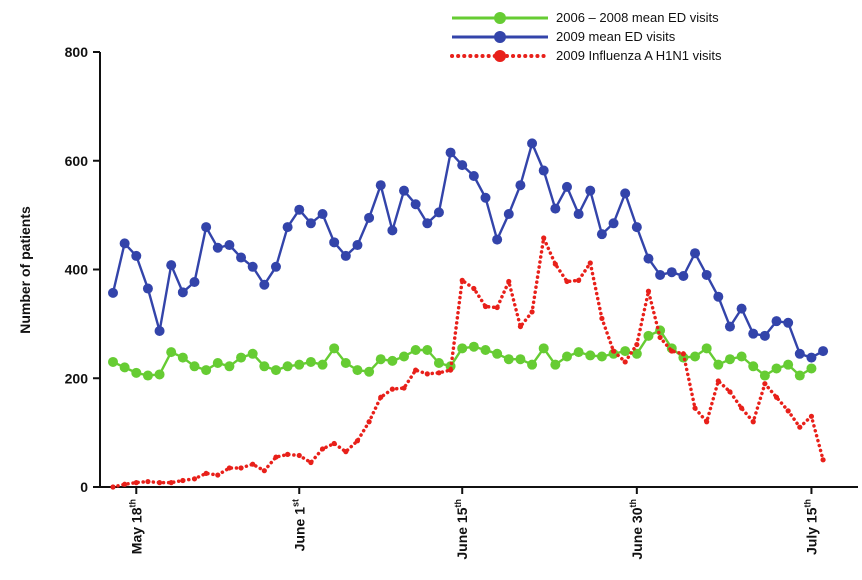 The width and height of the screenshot is (862, 580). Describe the element at coordinates (810, 527) in the screenshot. I see `x-tick-label: July 15th` at that location.